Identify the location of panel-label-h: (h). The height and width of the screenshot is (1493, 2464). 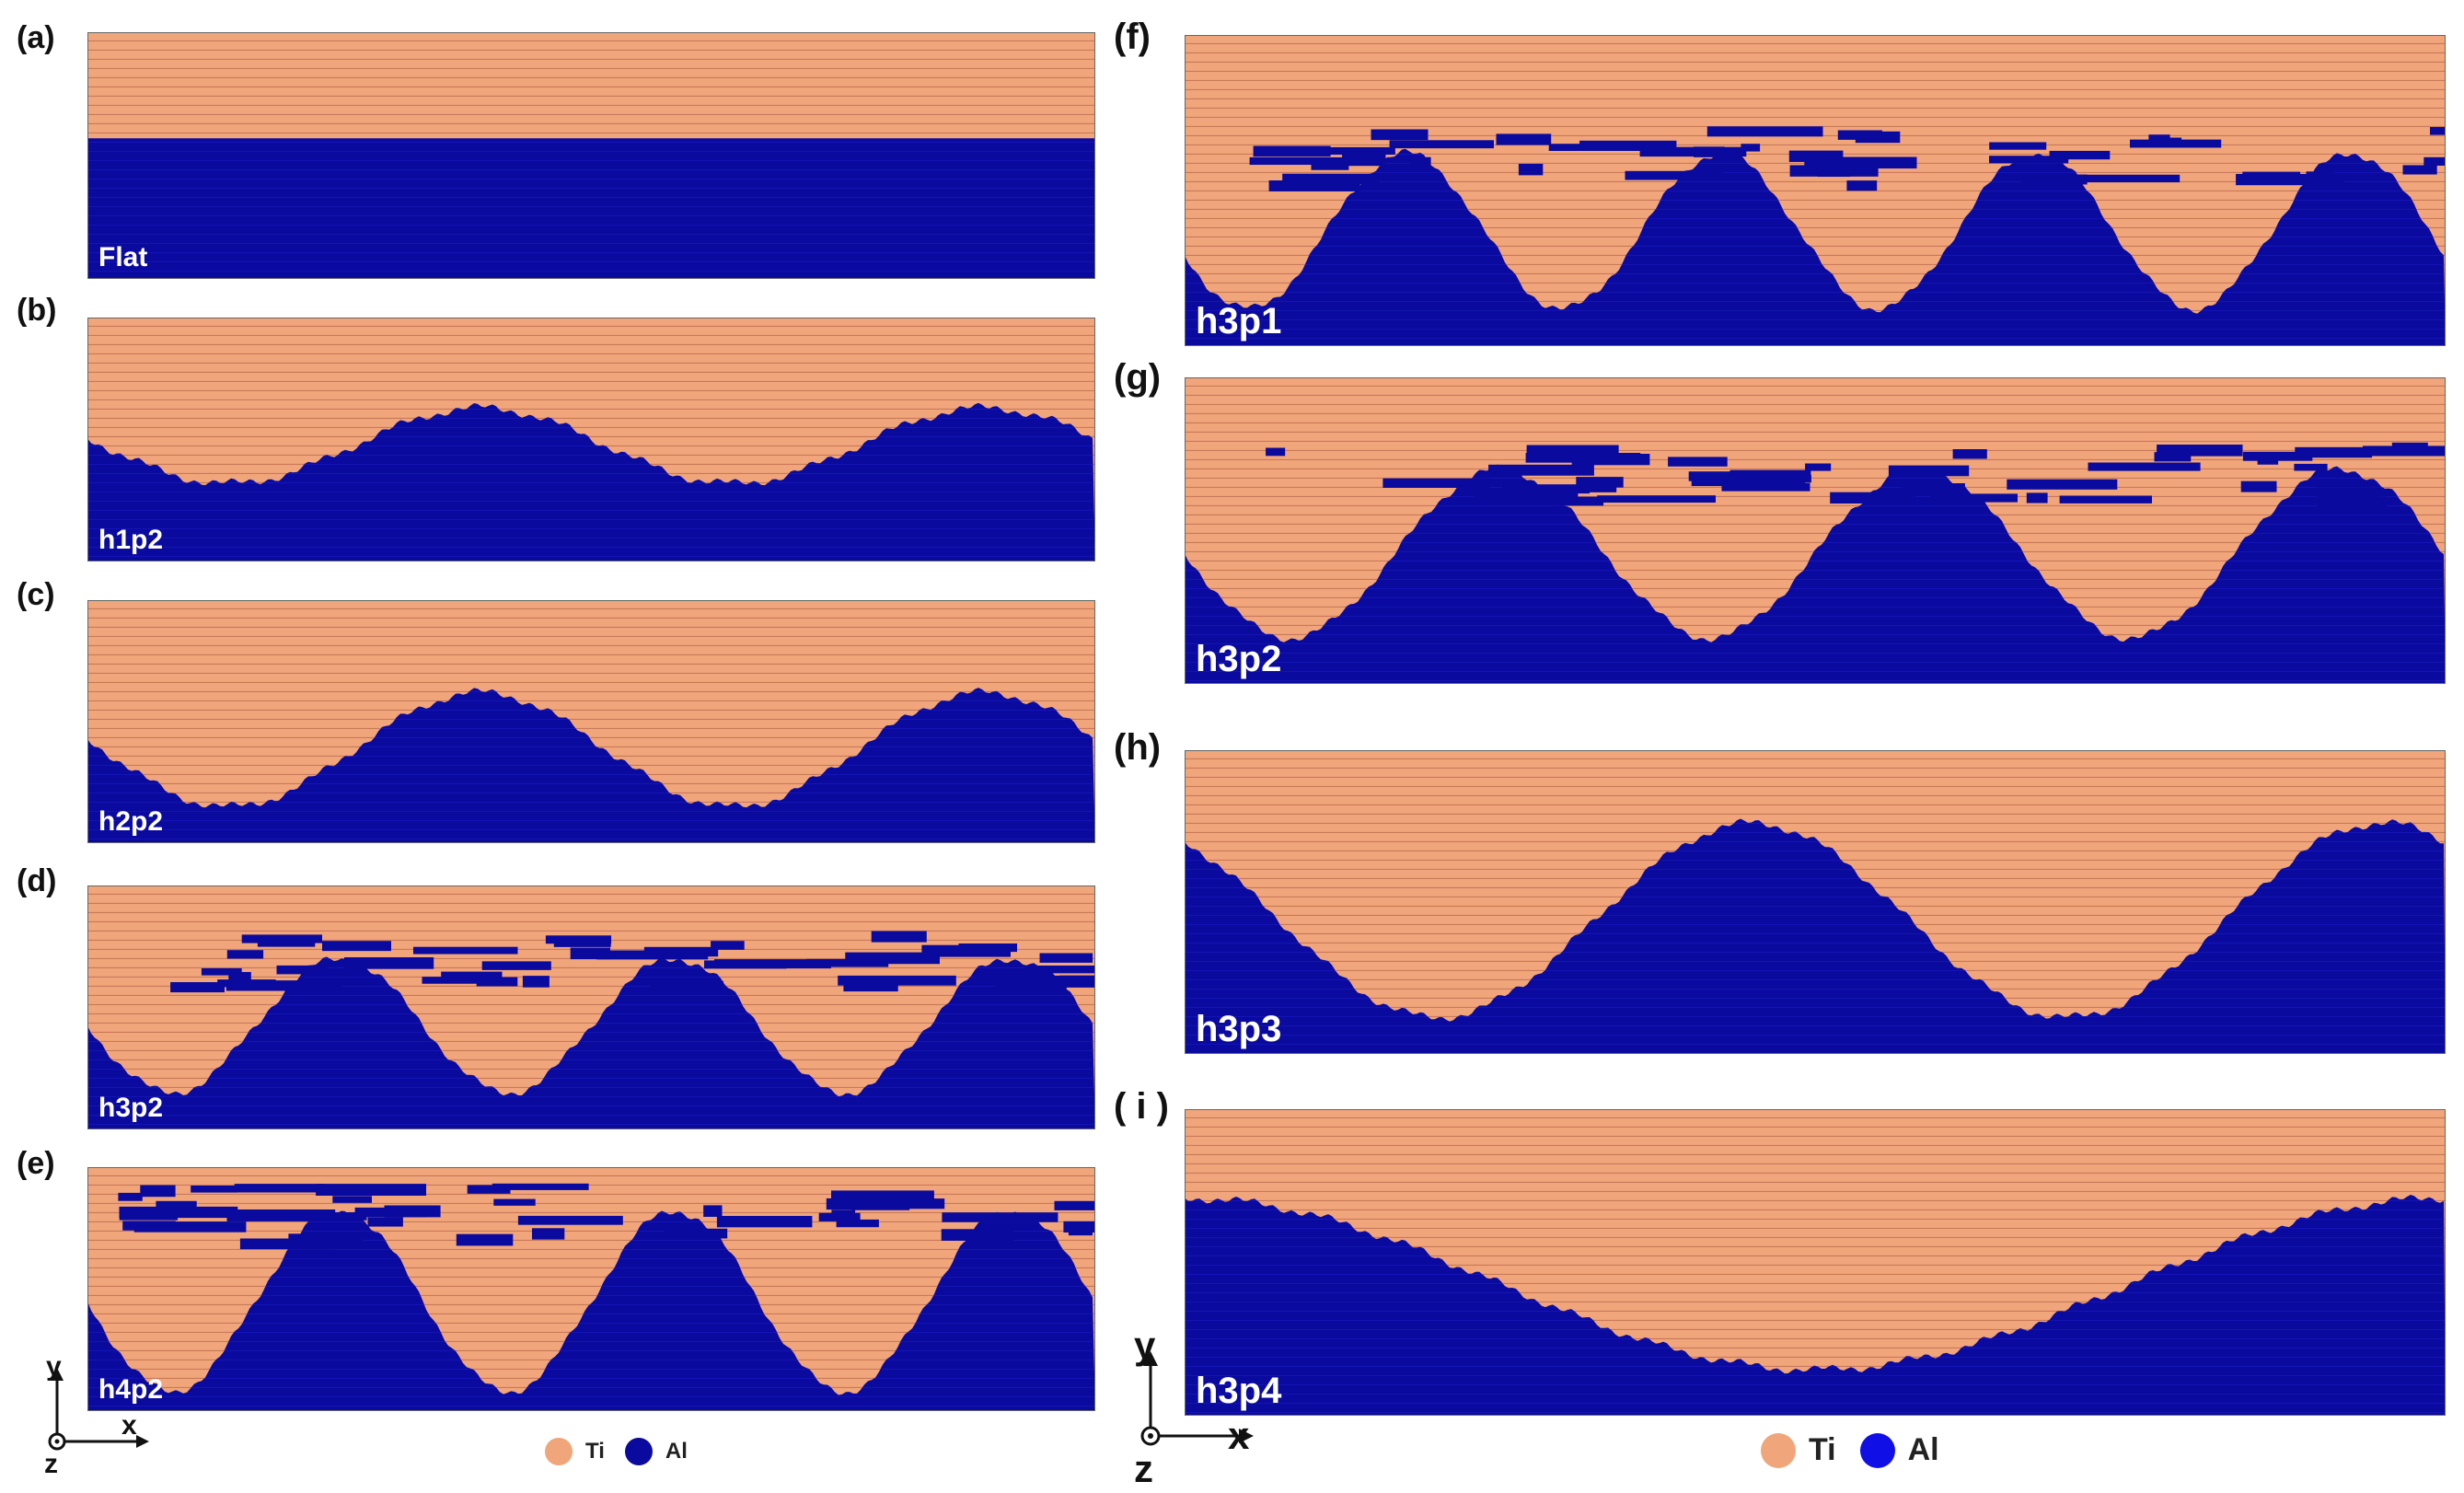
(1138, 747).